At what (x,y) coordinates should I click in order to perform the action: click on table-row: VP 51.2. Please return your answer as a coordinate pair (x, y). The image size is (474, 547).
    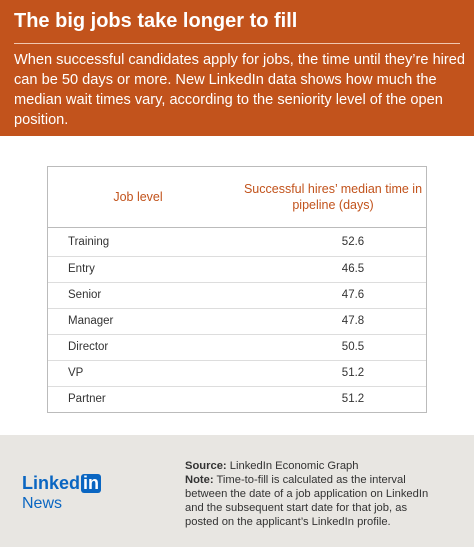
    Looking at the image, I should click on (237, 373).